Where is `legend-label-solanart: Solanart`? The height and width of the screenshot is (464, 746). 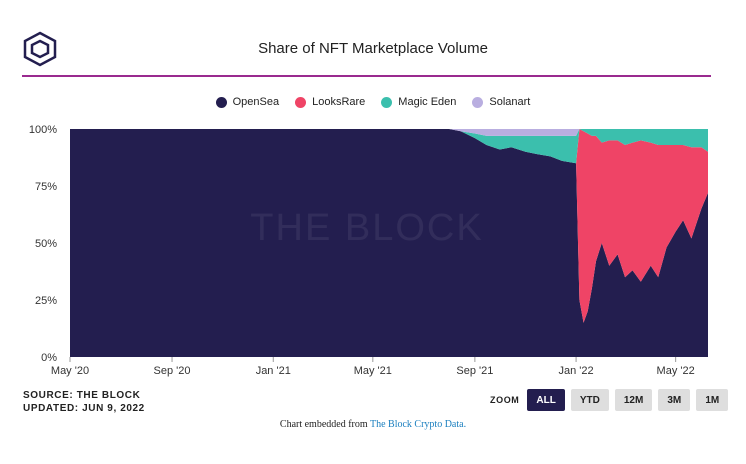 legend-label-solanart: Solanart is located at coordinates (510, 102).